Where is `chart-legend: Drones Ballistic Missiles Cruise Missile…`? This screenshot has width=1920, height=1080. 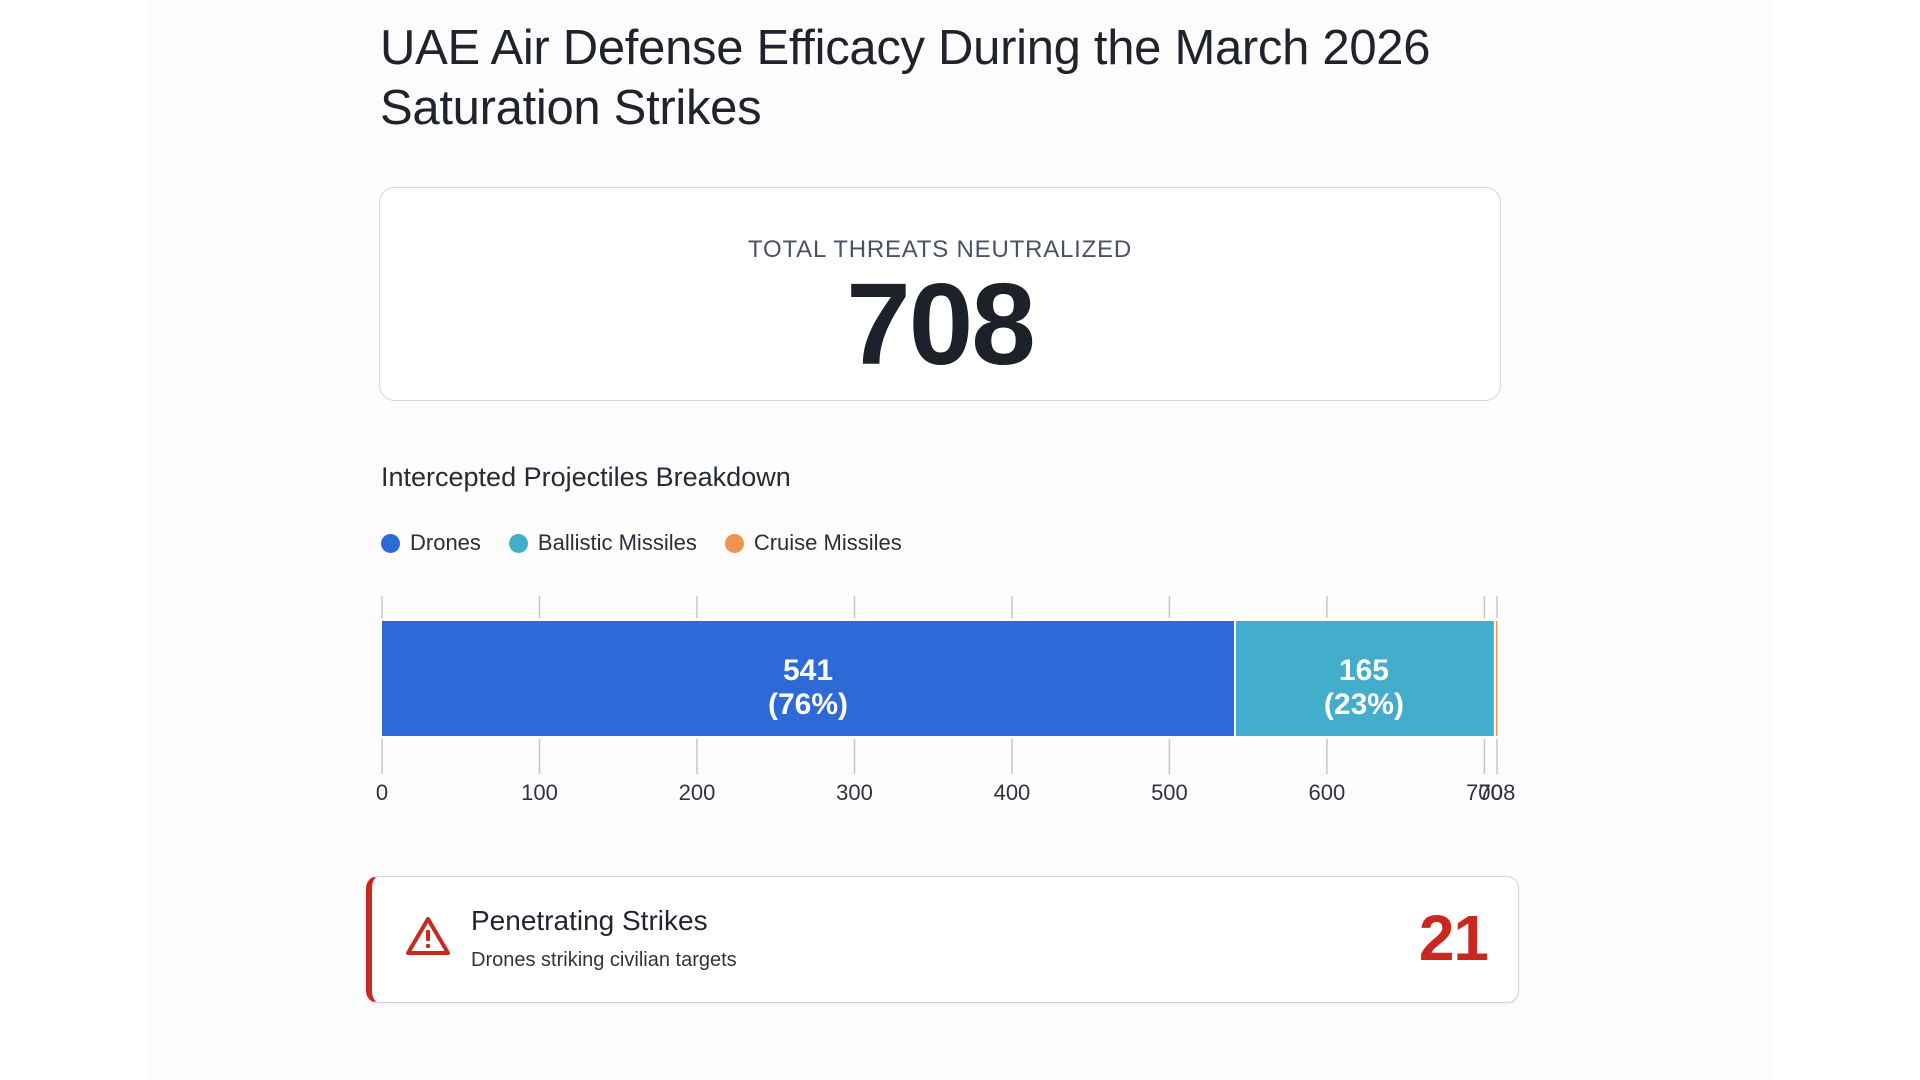 chart-legend: Drones Ballistic Missiles Cruise Missile… is located at coordinates (655, 543).